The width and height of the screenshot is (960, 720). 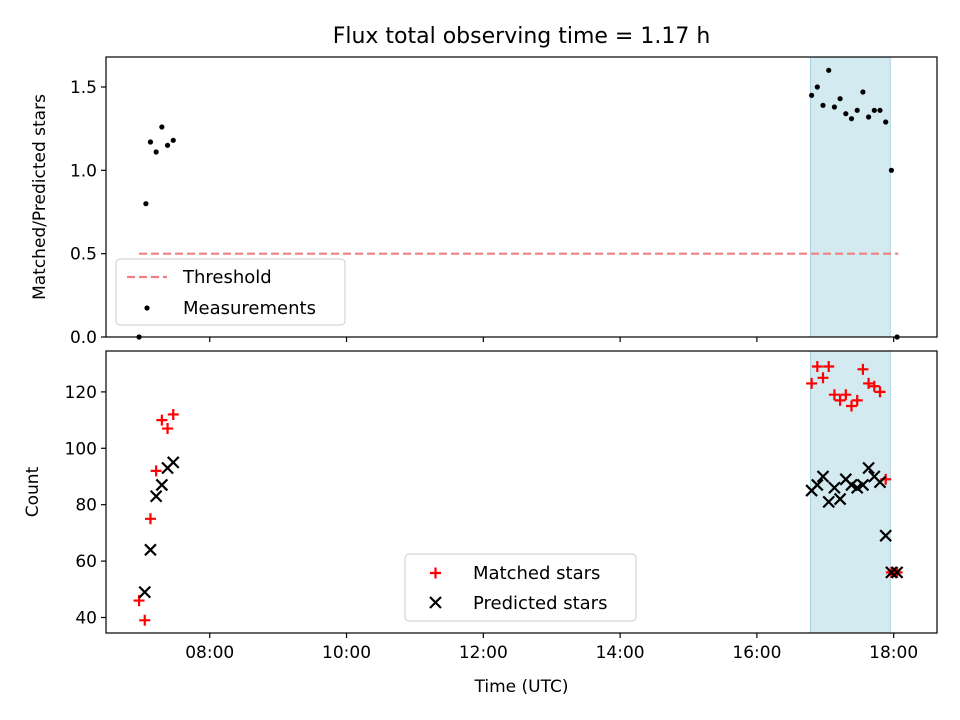 I want to click on y-tick-label: 40, so click(x=86, y=618).